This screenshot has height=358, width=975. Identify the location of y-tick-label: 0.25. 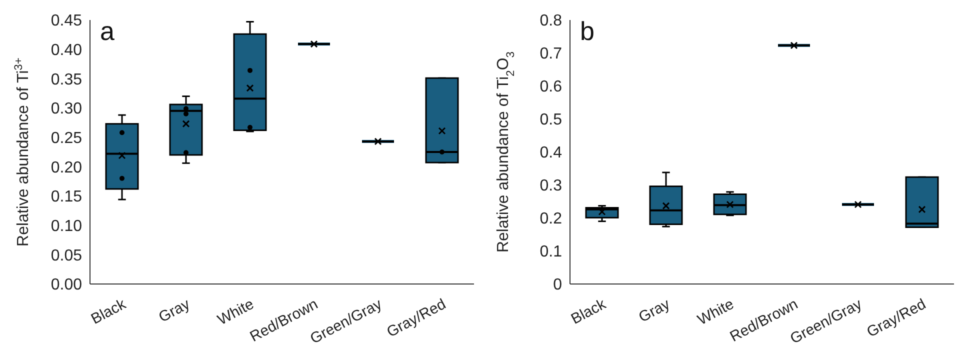
(66, 139).